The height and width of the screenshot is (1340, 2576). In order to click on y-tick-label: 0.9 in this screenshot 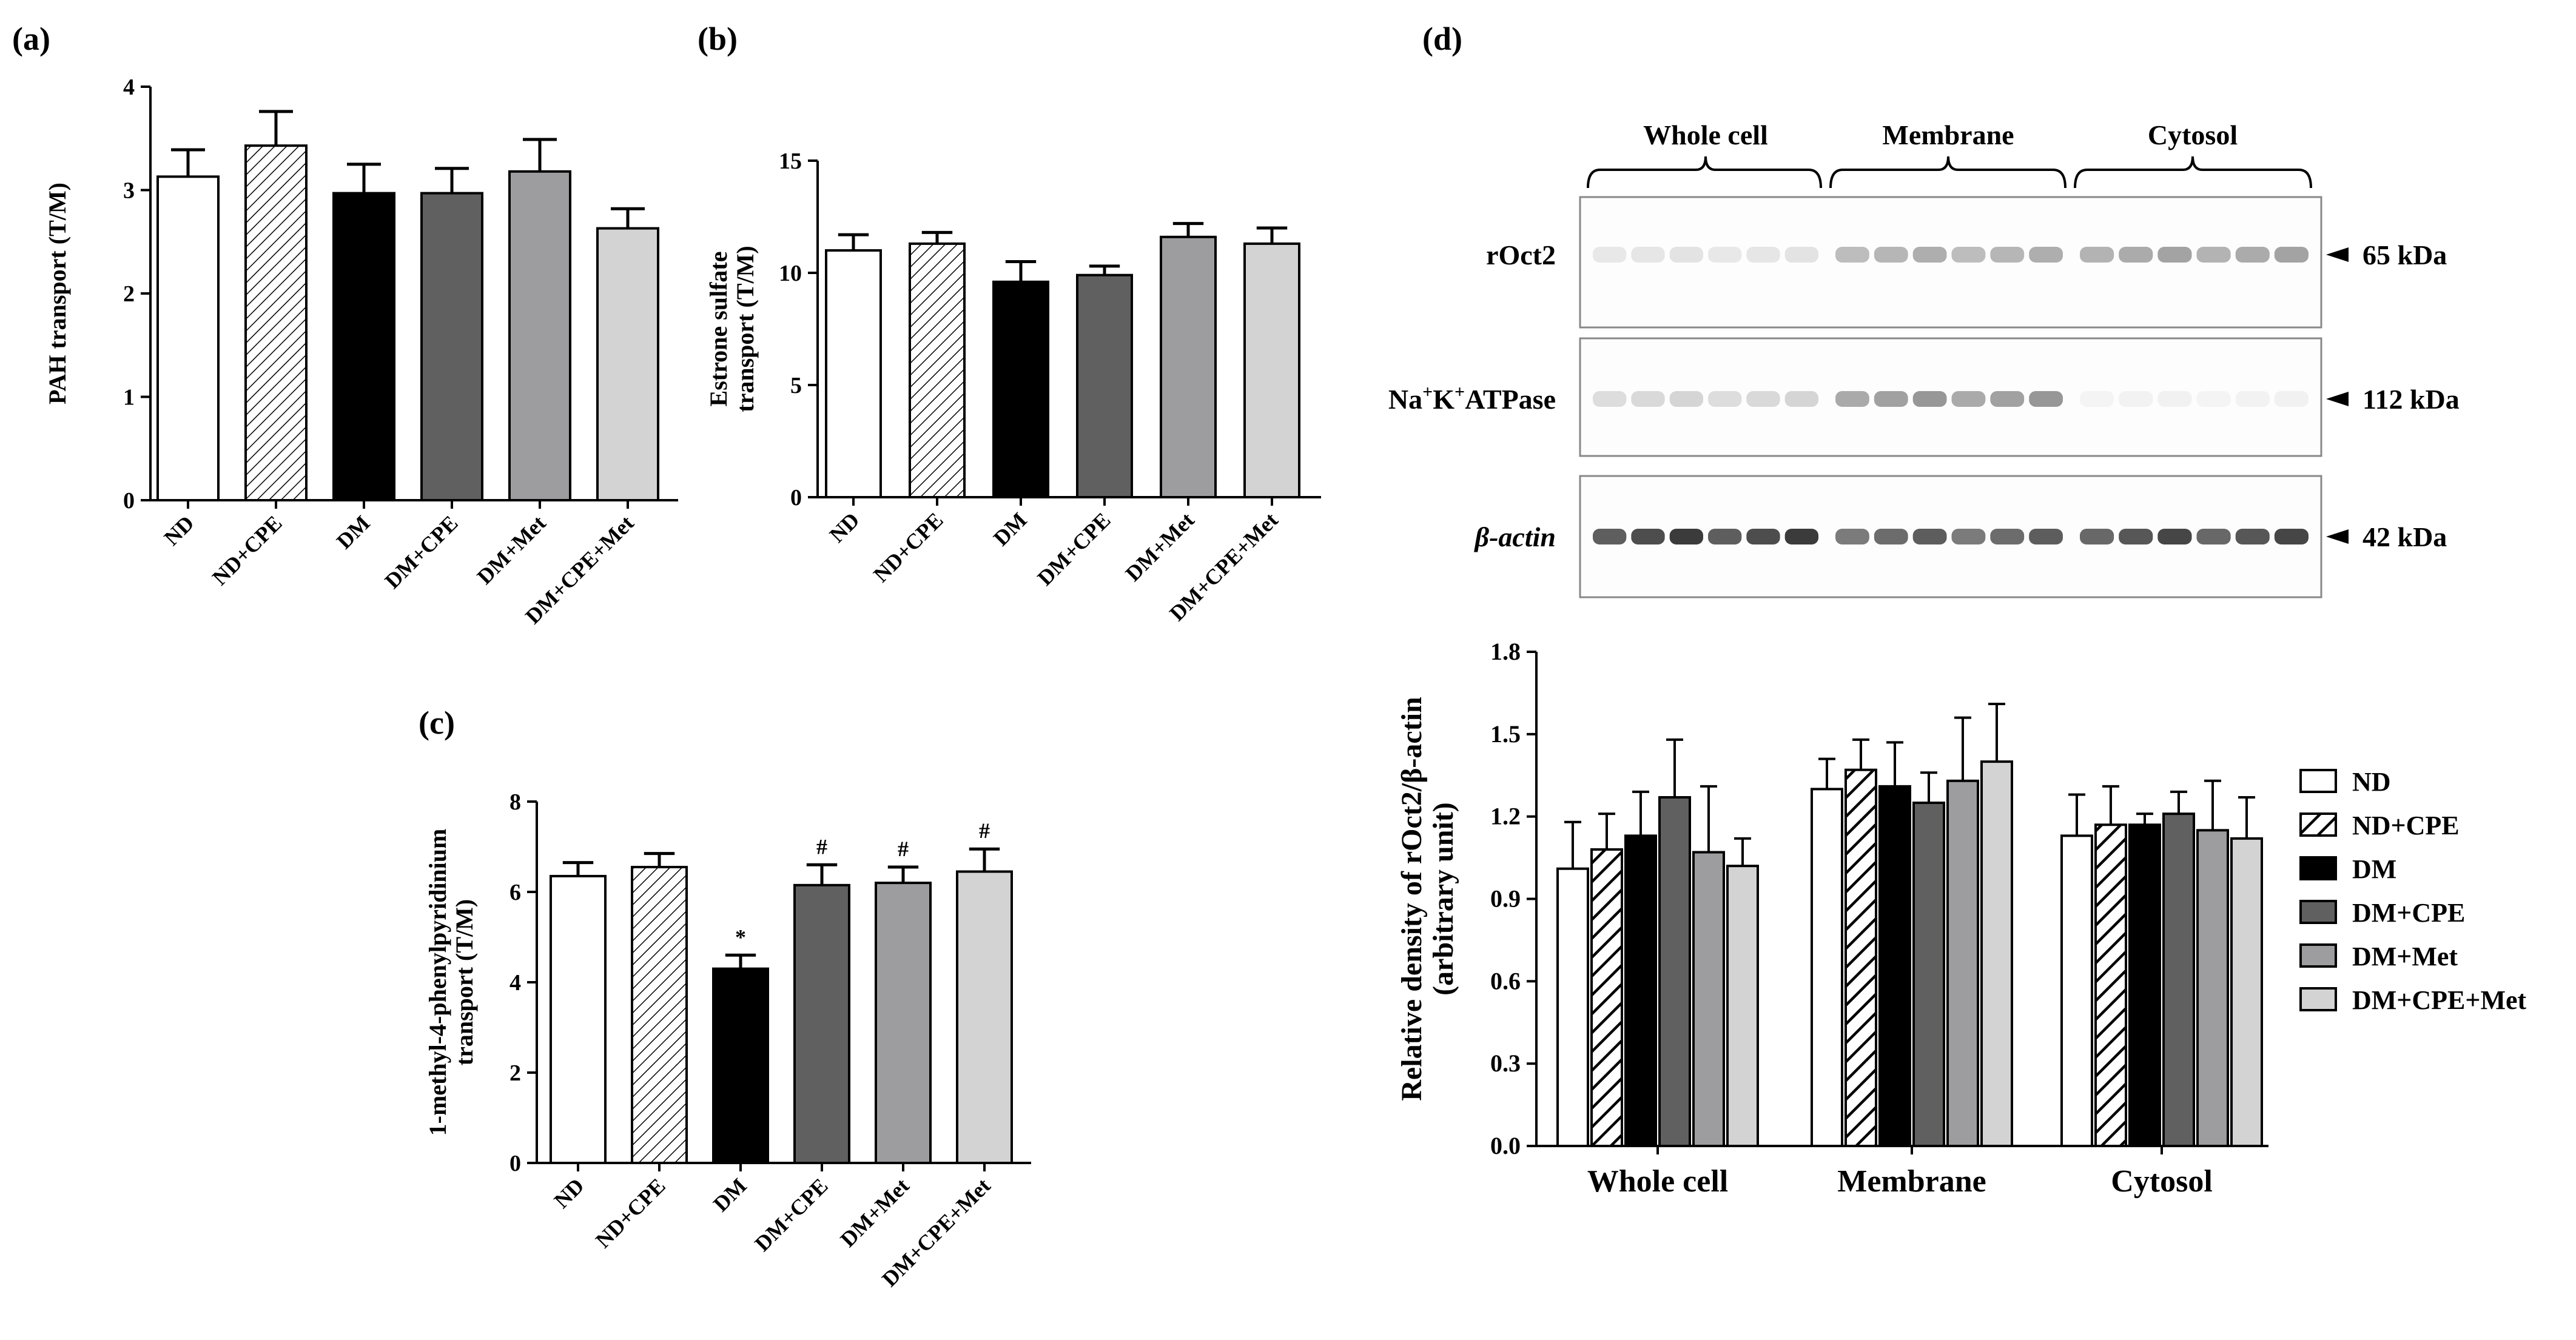, I will do `click(1505, 899)`.